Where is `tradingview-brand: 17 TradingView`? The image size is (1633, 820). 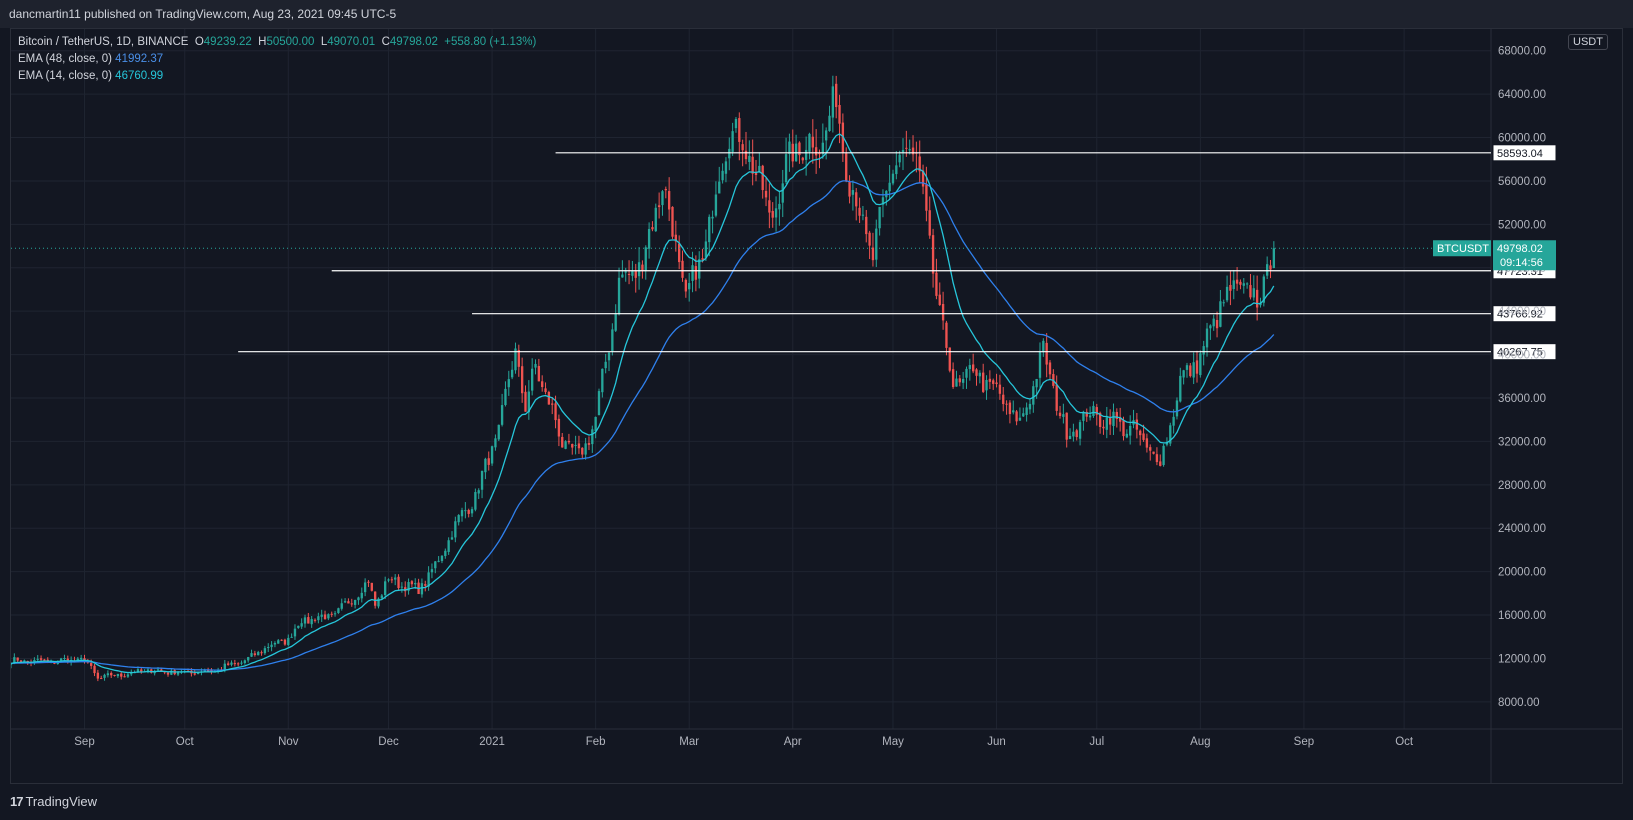 tradingview-brand: 17 TradingView is located at coordinates (53, 801).